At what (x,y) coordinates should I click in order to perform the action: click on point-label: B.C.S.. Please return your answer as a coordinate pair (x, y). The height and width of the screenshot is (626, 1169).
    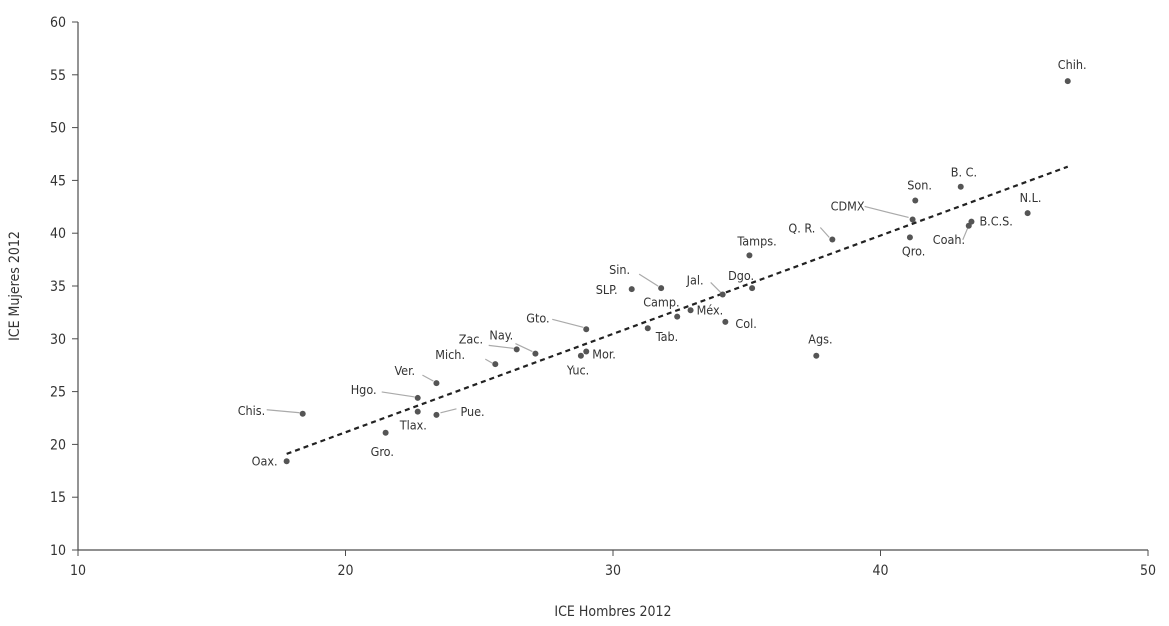
    Looking at the image, I should click on (995, 221).